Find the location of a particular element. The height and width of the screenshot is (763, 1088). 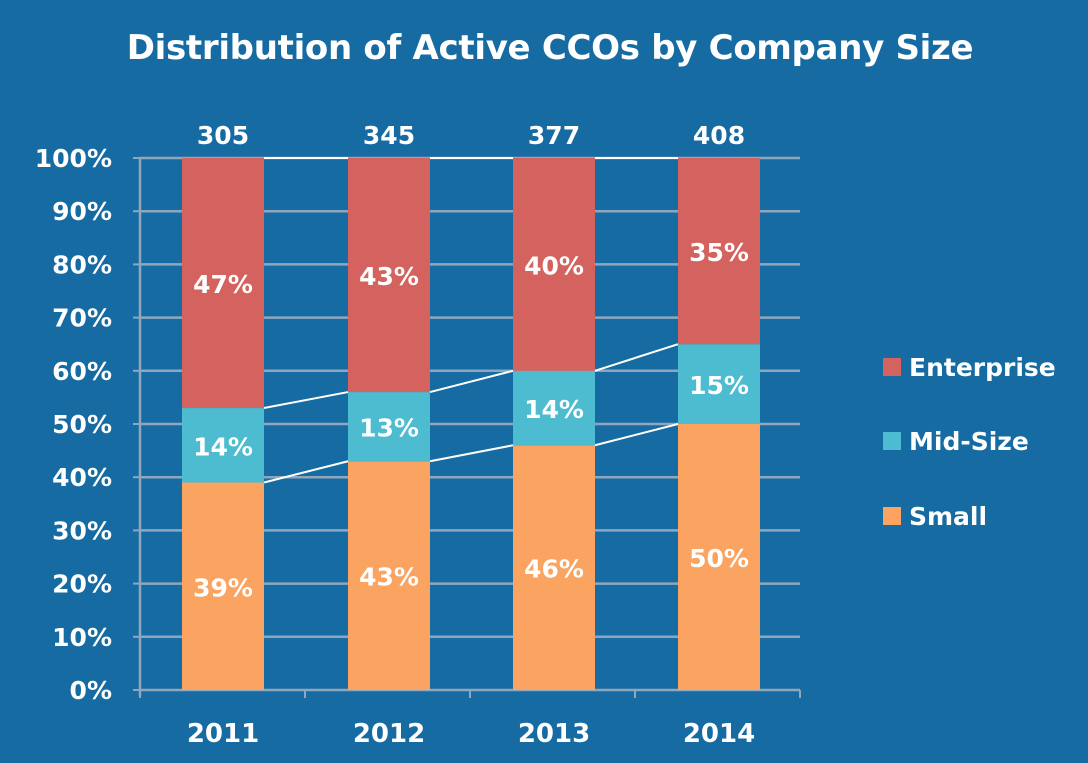

bar-small-2012 is located at coordinates (389, 575).